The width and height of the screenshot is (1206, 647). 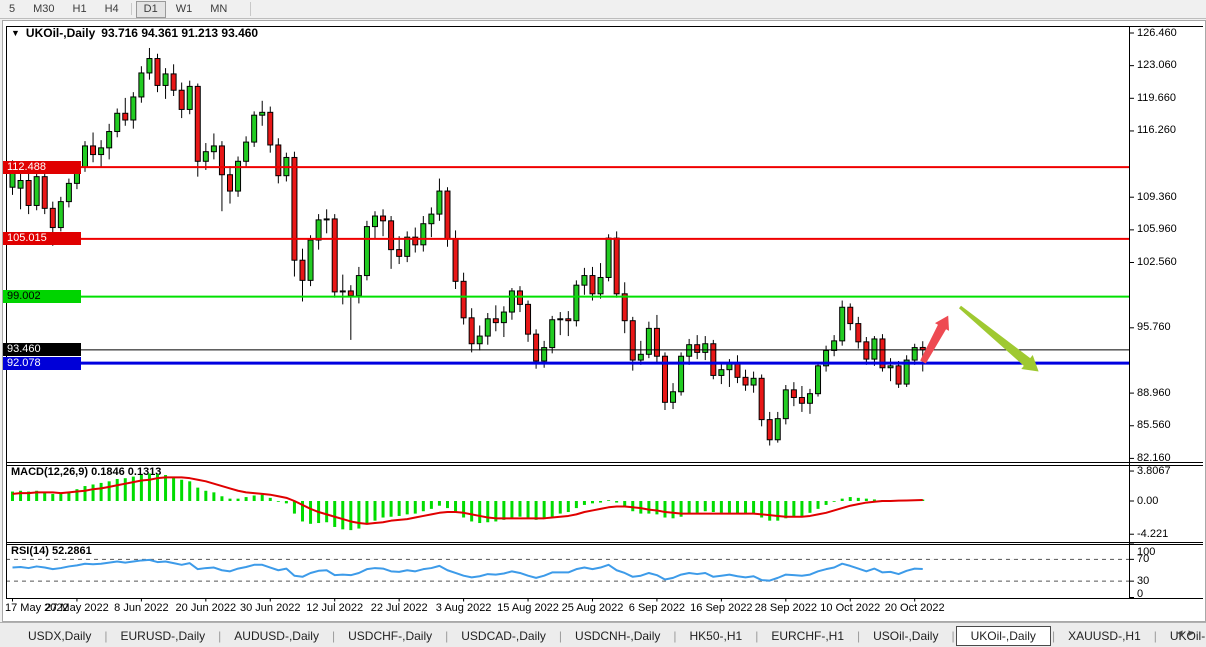 I want to click on tab-scroll-arrows: ◂▸, so click(x=1188, y=632).